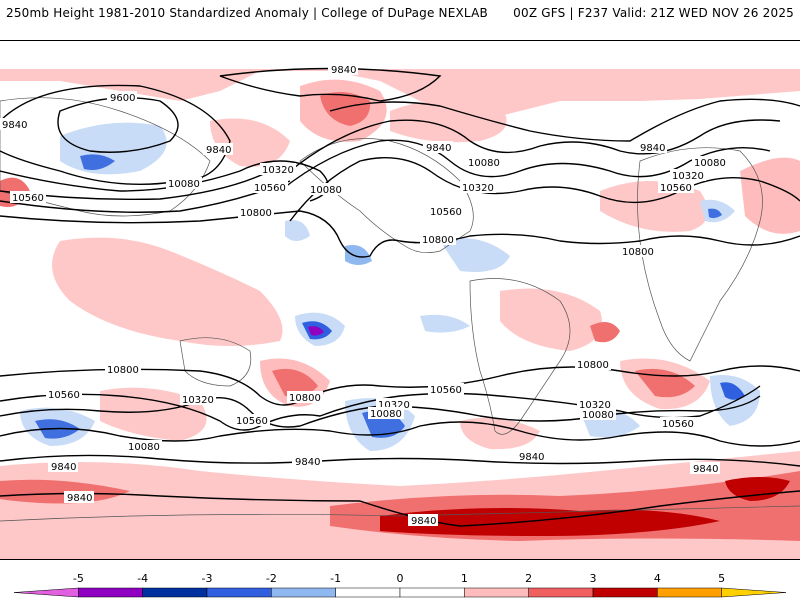 This screenshot has width=800, height=604. I want to click on colorbar-ticks: -5 -4 -3 -2 -1 0 1 2 3 4 5, so click(399, 578).